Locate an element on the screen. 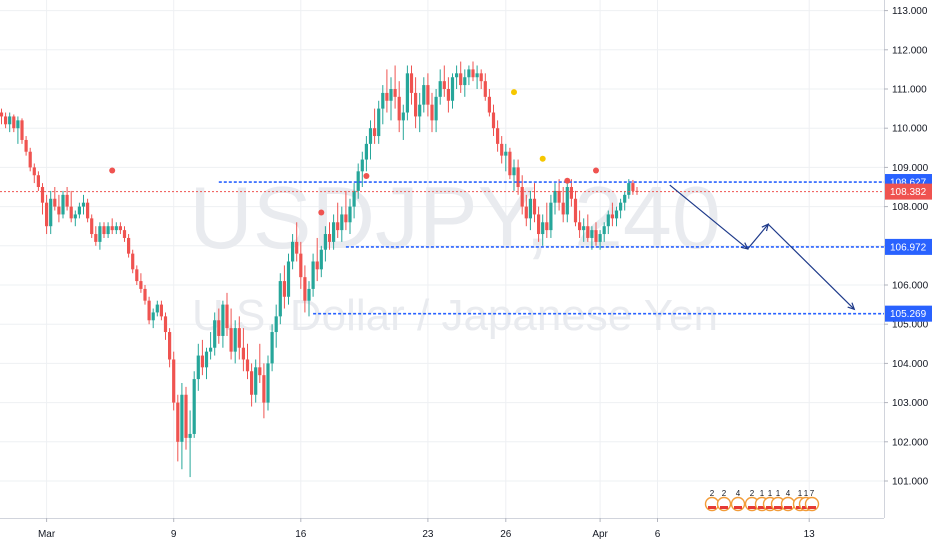 Image resolution: width=932 pixels, height=550 pixels. price-tick-label: 105.000 is located at coordinates (910, 325).